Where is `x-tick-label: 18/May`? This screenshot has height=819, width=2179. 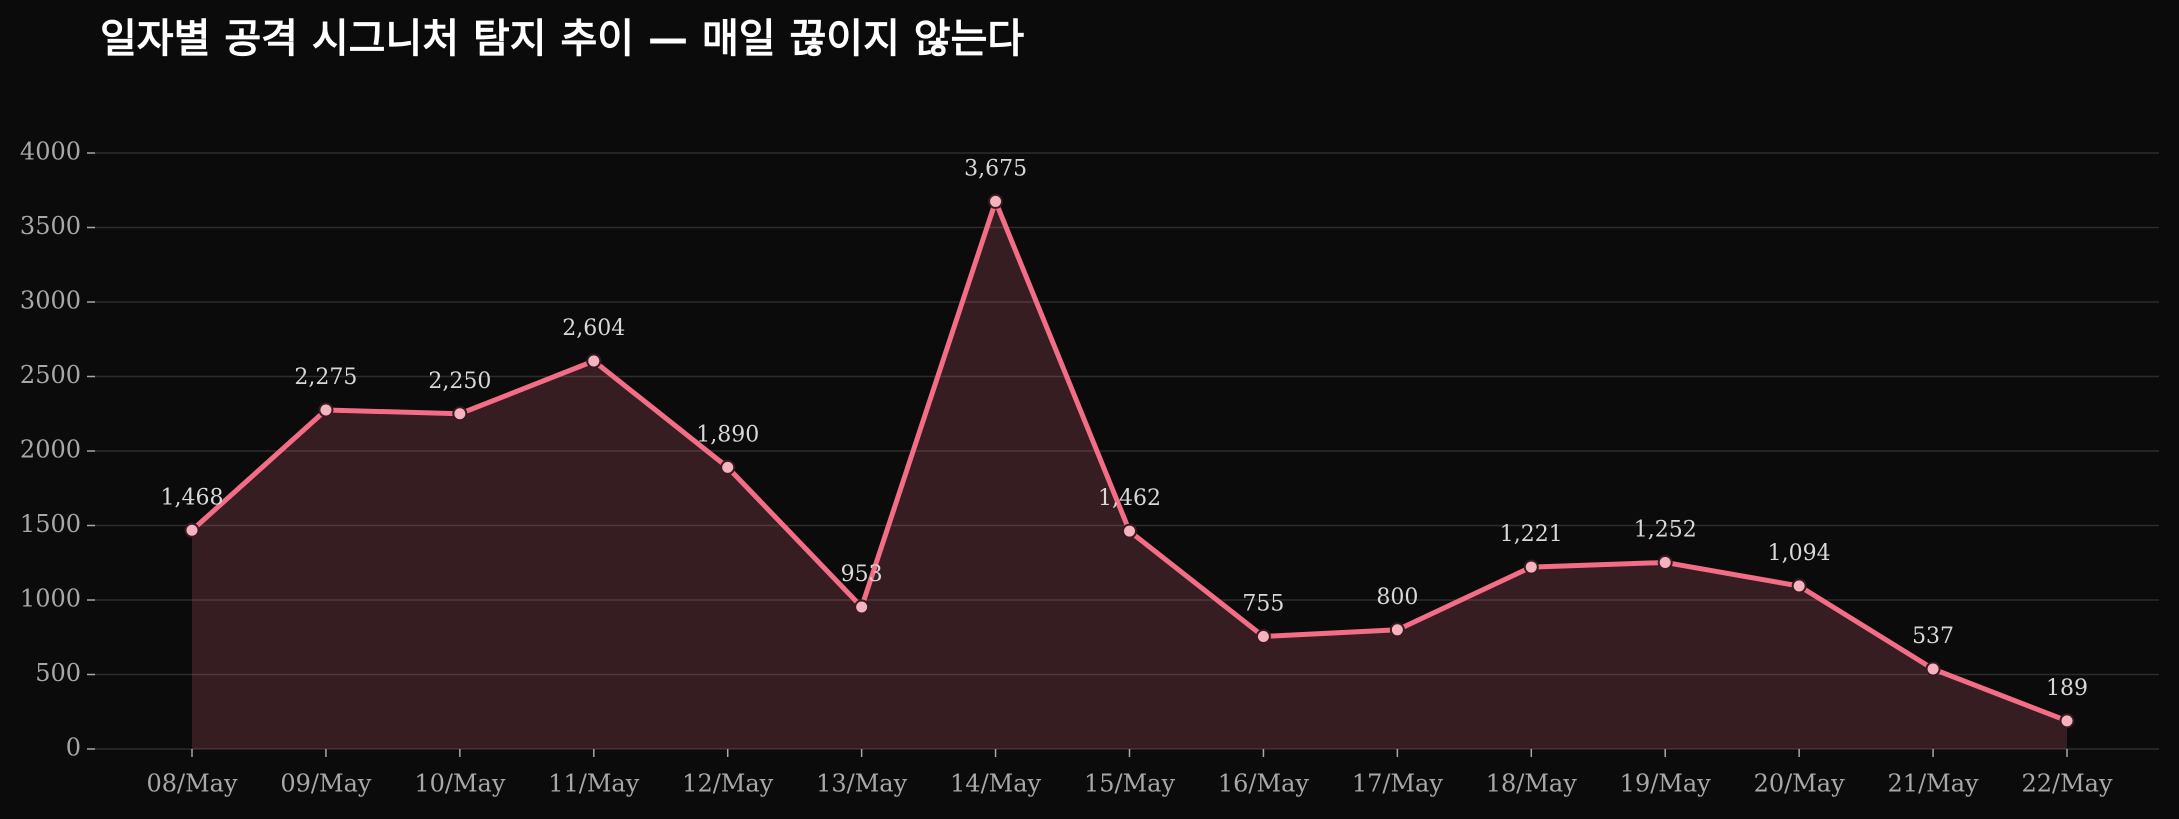 x-tick-label: 18/May is located at coordinates (1532, 784).